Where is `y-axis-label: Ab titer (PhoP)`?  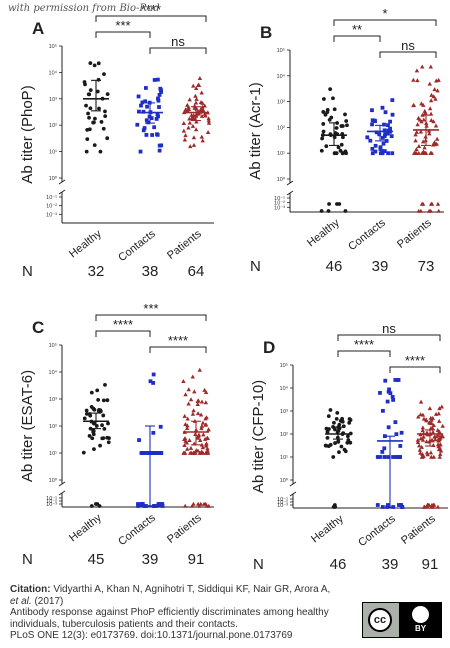 y-axis-label: Ab titer (PhoP) is located at coordinates (27, 134).